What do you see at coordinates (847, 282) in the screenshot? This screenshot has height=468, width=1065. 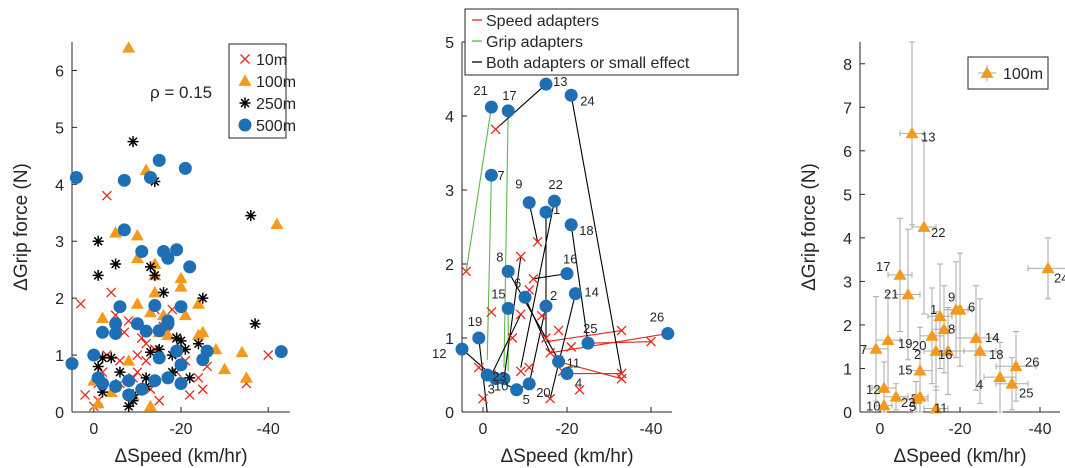 I see `y-tick-label: 3` at bounding box center [847, 282].